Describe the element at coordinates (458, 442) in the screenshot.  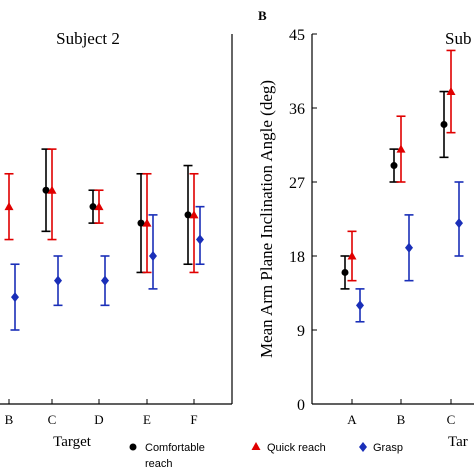
I see `x-axis-label-b: Tar` at that location.